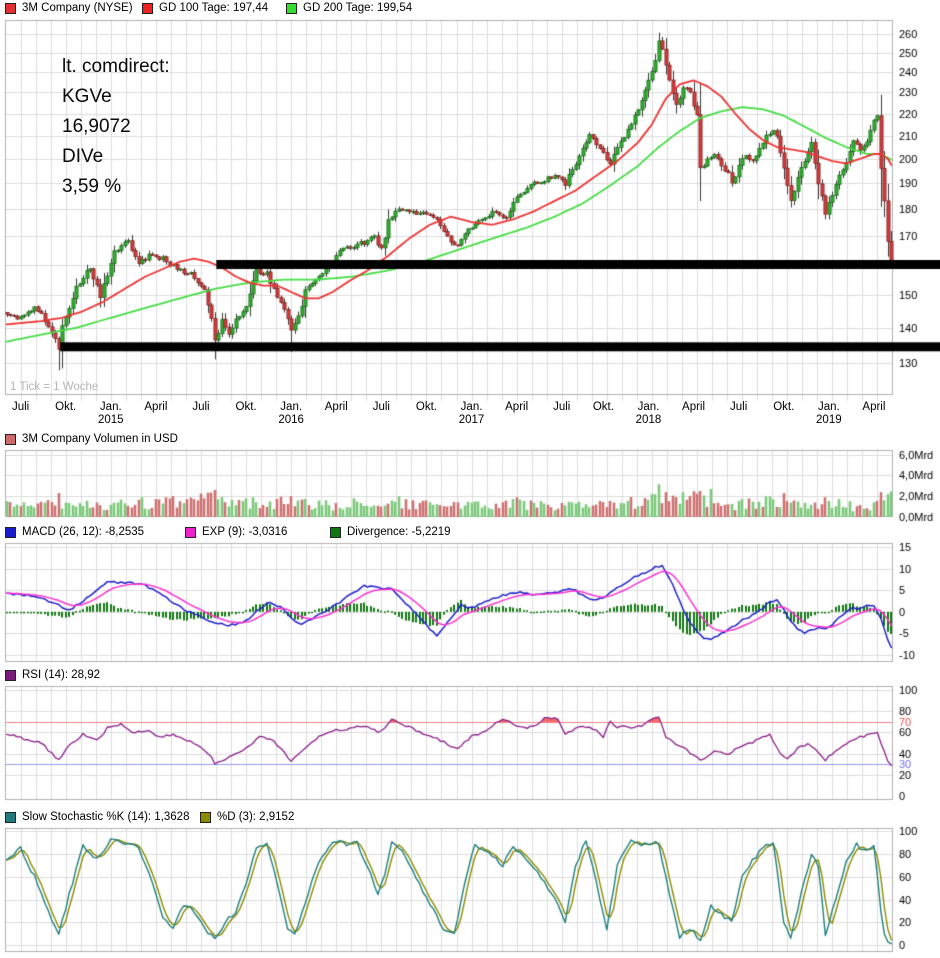 The image size is (940, 958). I want to click on legend-item-stoch-d: %D (3): 2,9152, so click(247, 817).